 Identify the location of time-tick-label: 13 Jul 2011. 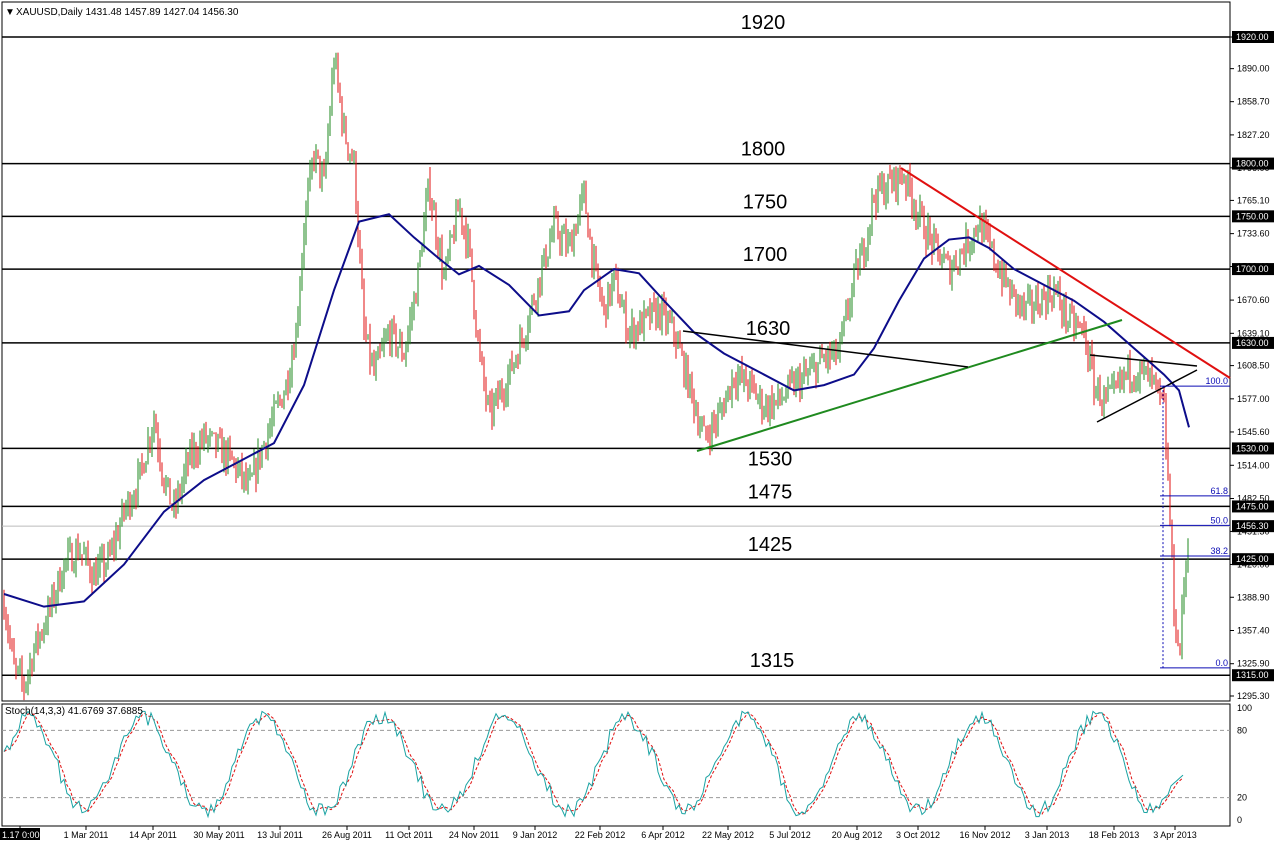
(280, 835).